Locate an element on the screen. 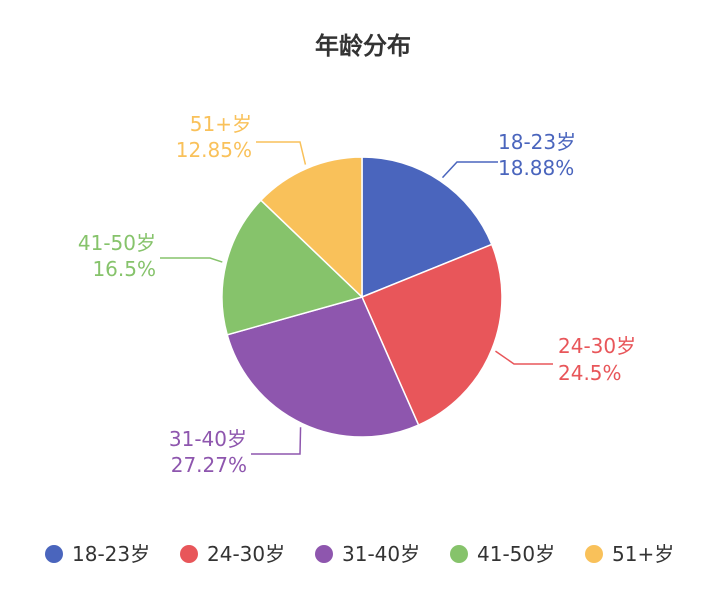 The height and width of the screenshot is (604, 726). slice-category-label-2: 31-40岁 is located at coordinates (208, 439).